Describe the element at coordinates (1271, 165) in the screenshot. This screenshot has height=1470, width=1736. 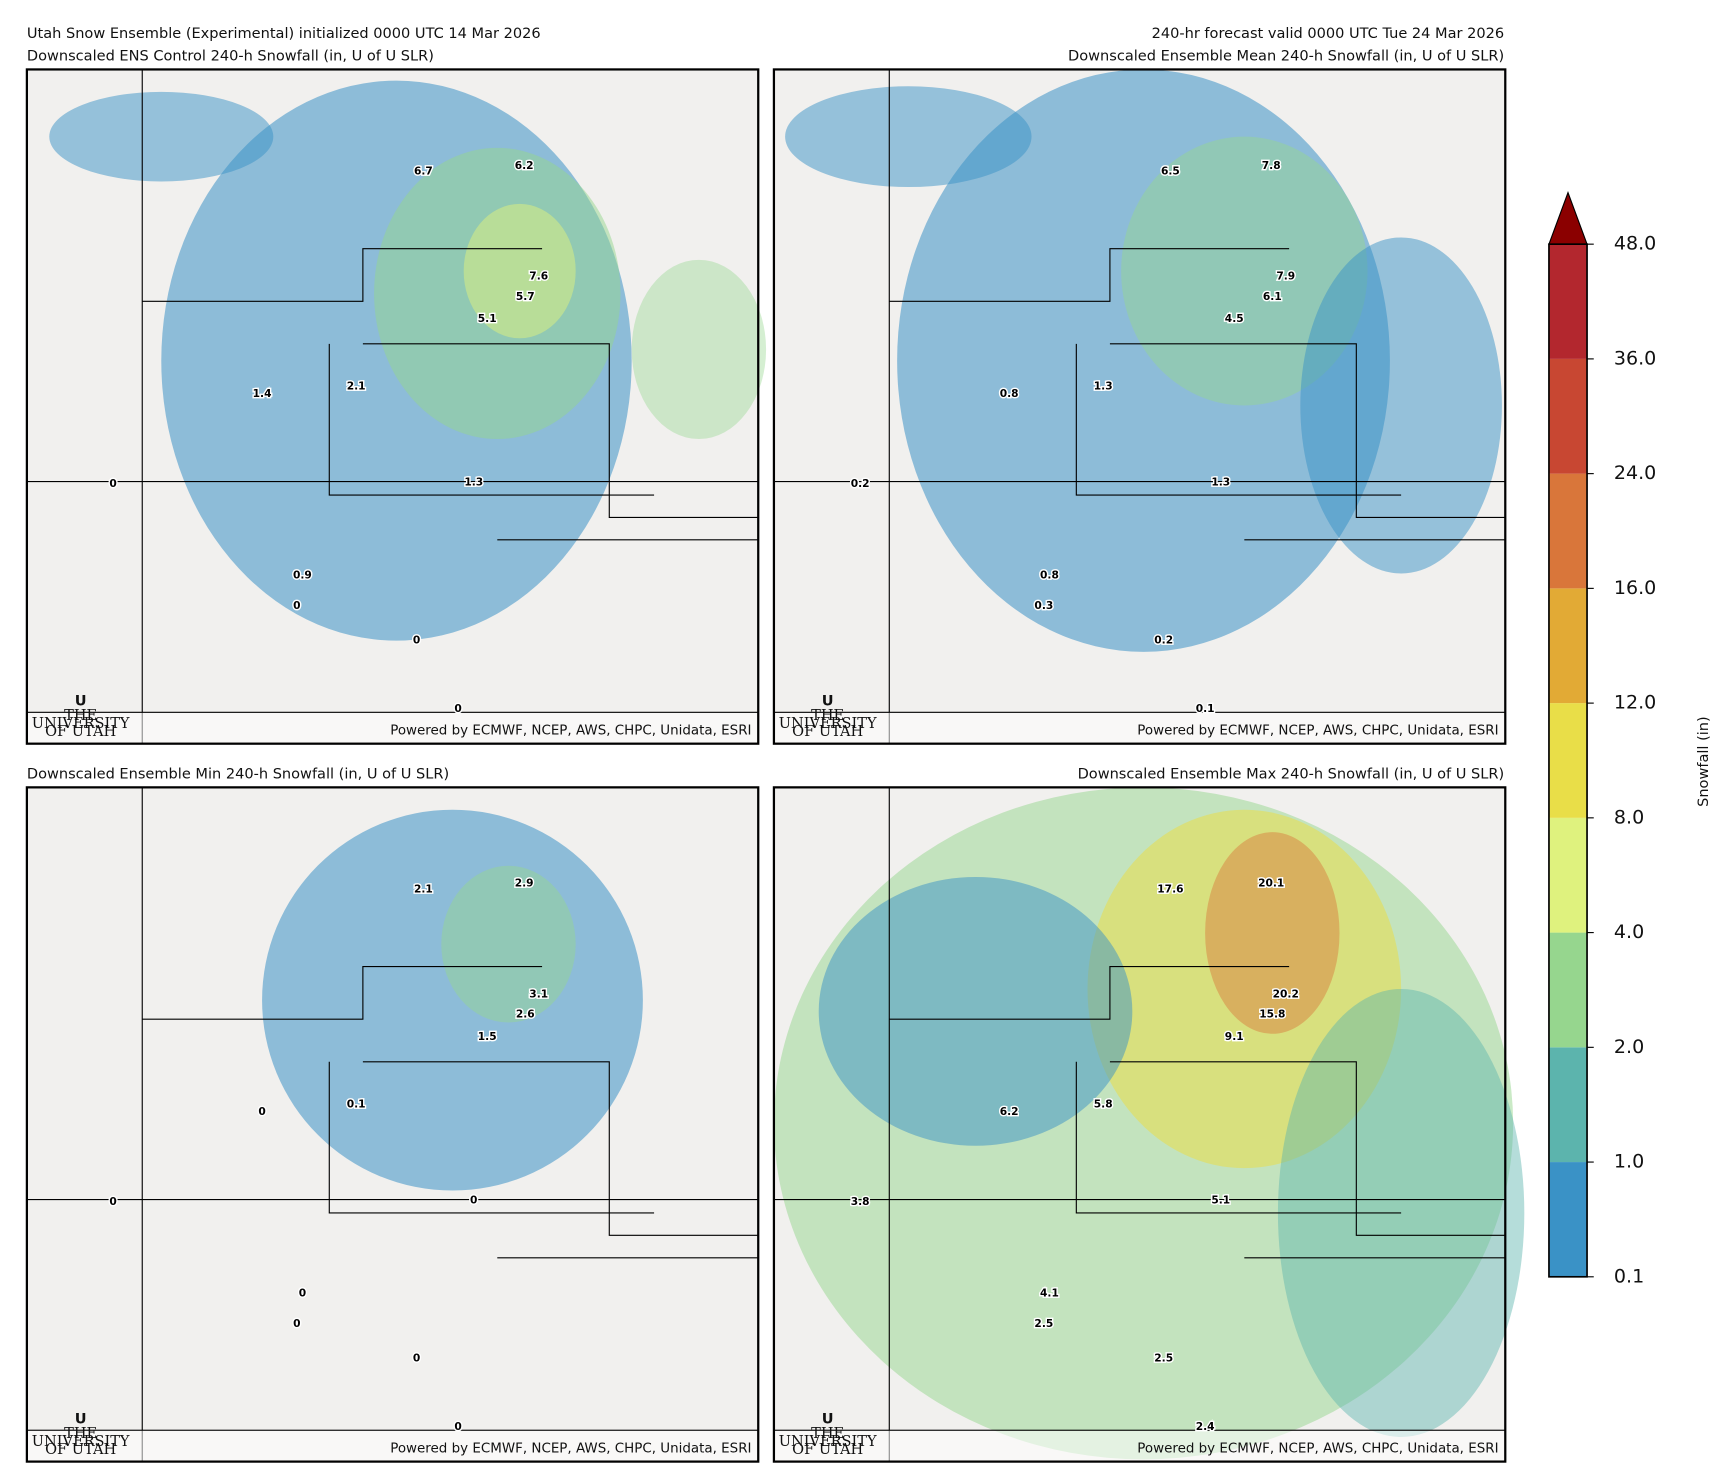
I see `point-label: 7.8` at that location.